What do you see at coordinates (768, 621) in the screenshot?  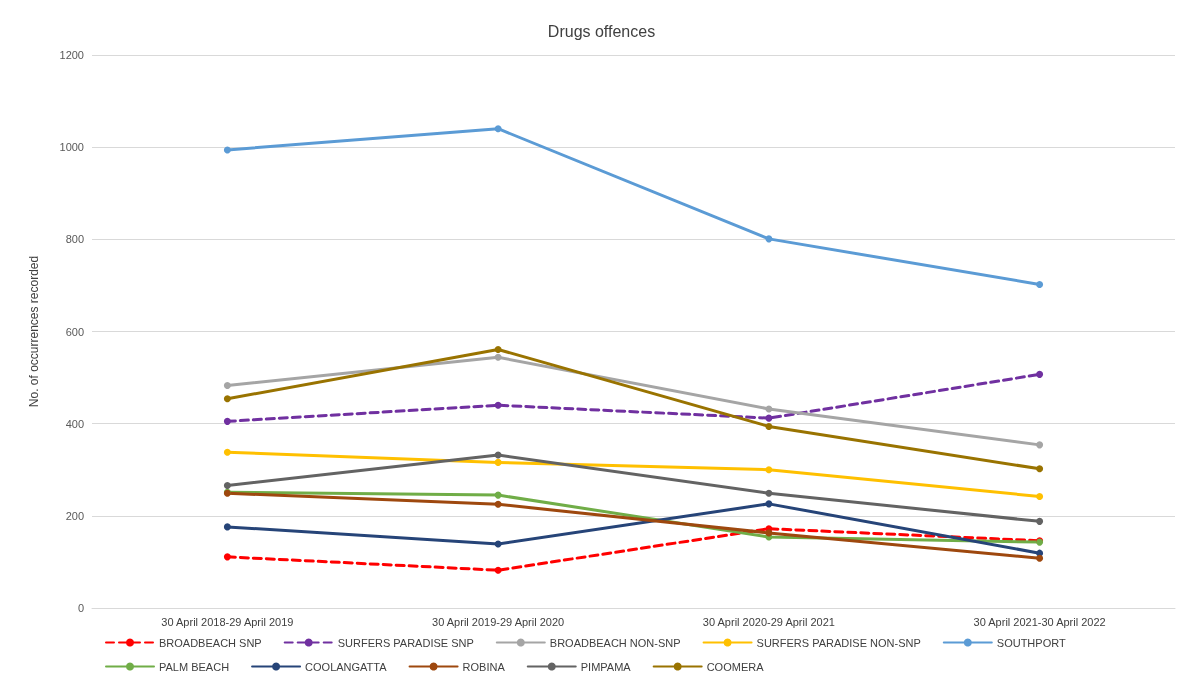 I see `x-tick-label: 30 April 2020-29 April 2021` at bounding box center [768, 621].